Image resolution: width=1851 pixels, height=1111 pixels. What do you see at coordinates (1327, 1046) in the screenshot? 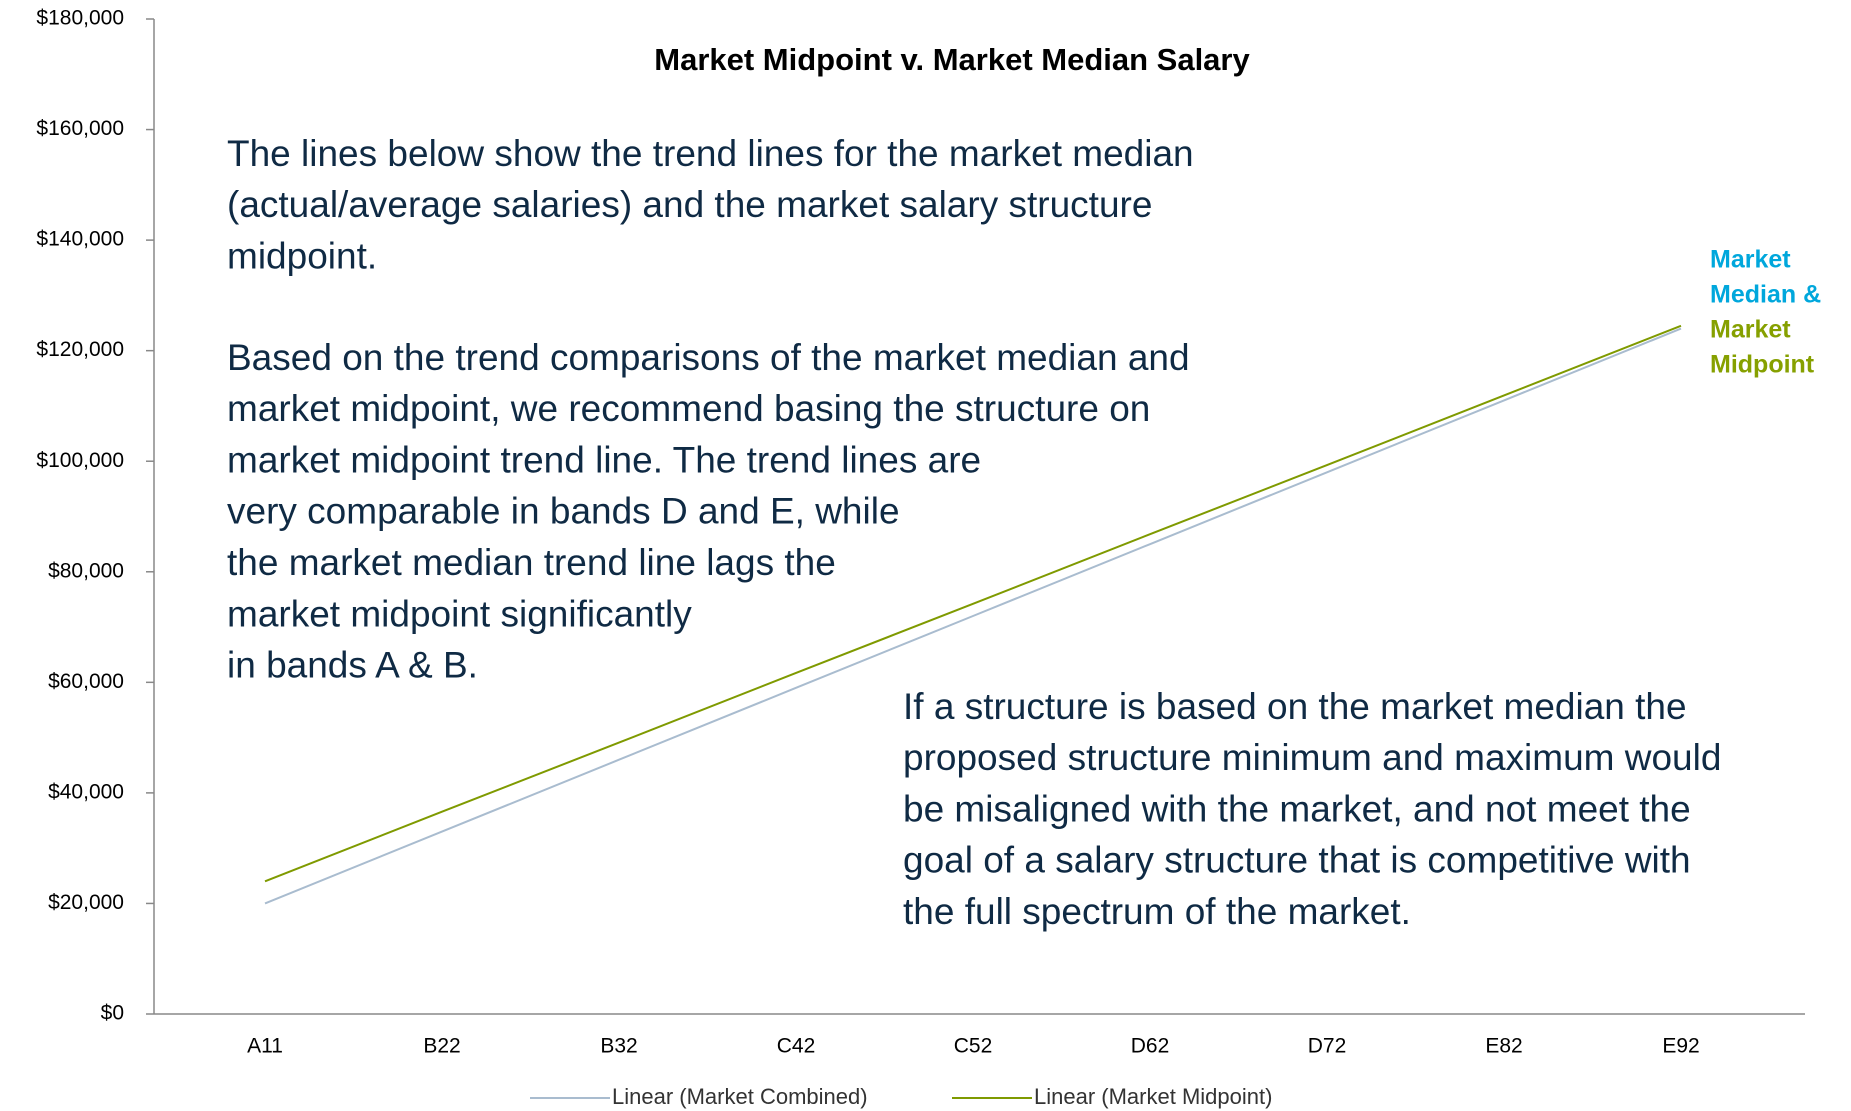
I see `x-tick-label: D72` at bounding box center [1327, 1046].